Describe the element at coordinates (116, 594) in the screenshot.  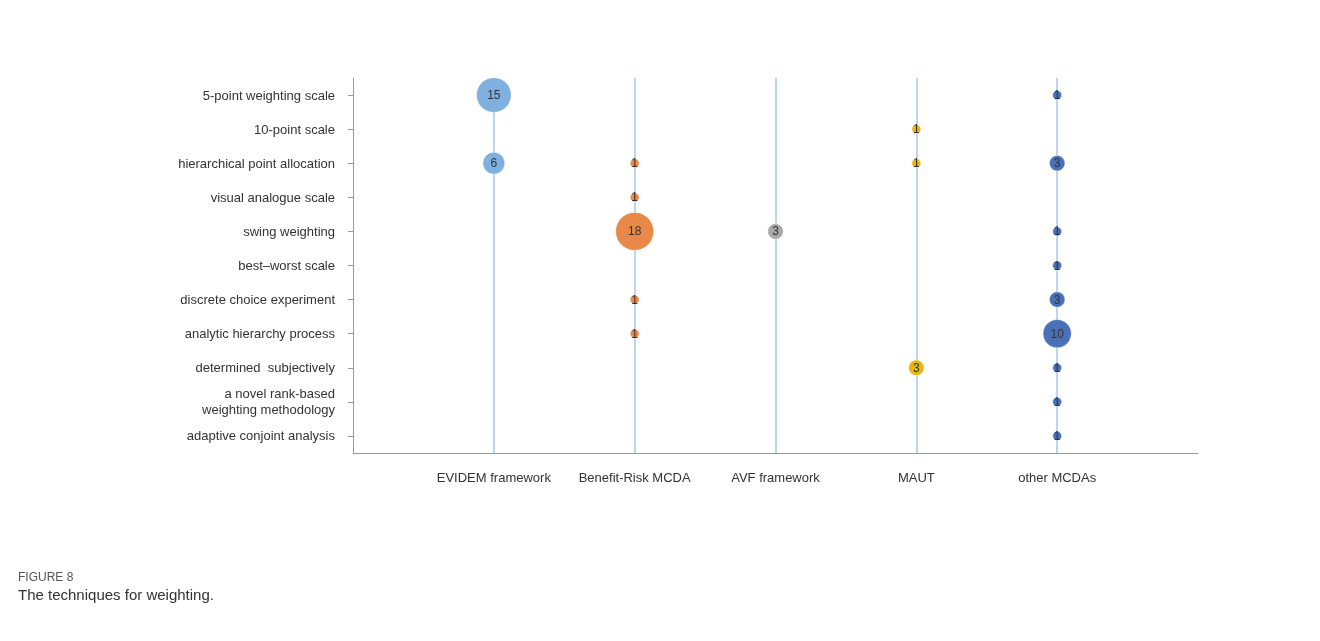
I see `text: The techniques for weighting.` at that location.